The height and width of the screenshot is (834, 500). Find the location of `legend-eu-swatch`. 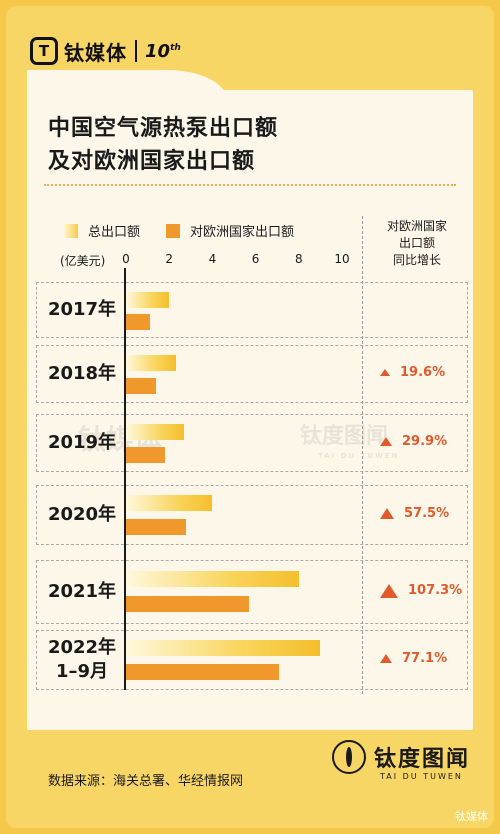

legend-eu-swatch is located at coordinates (173, 230).